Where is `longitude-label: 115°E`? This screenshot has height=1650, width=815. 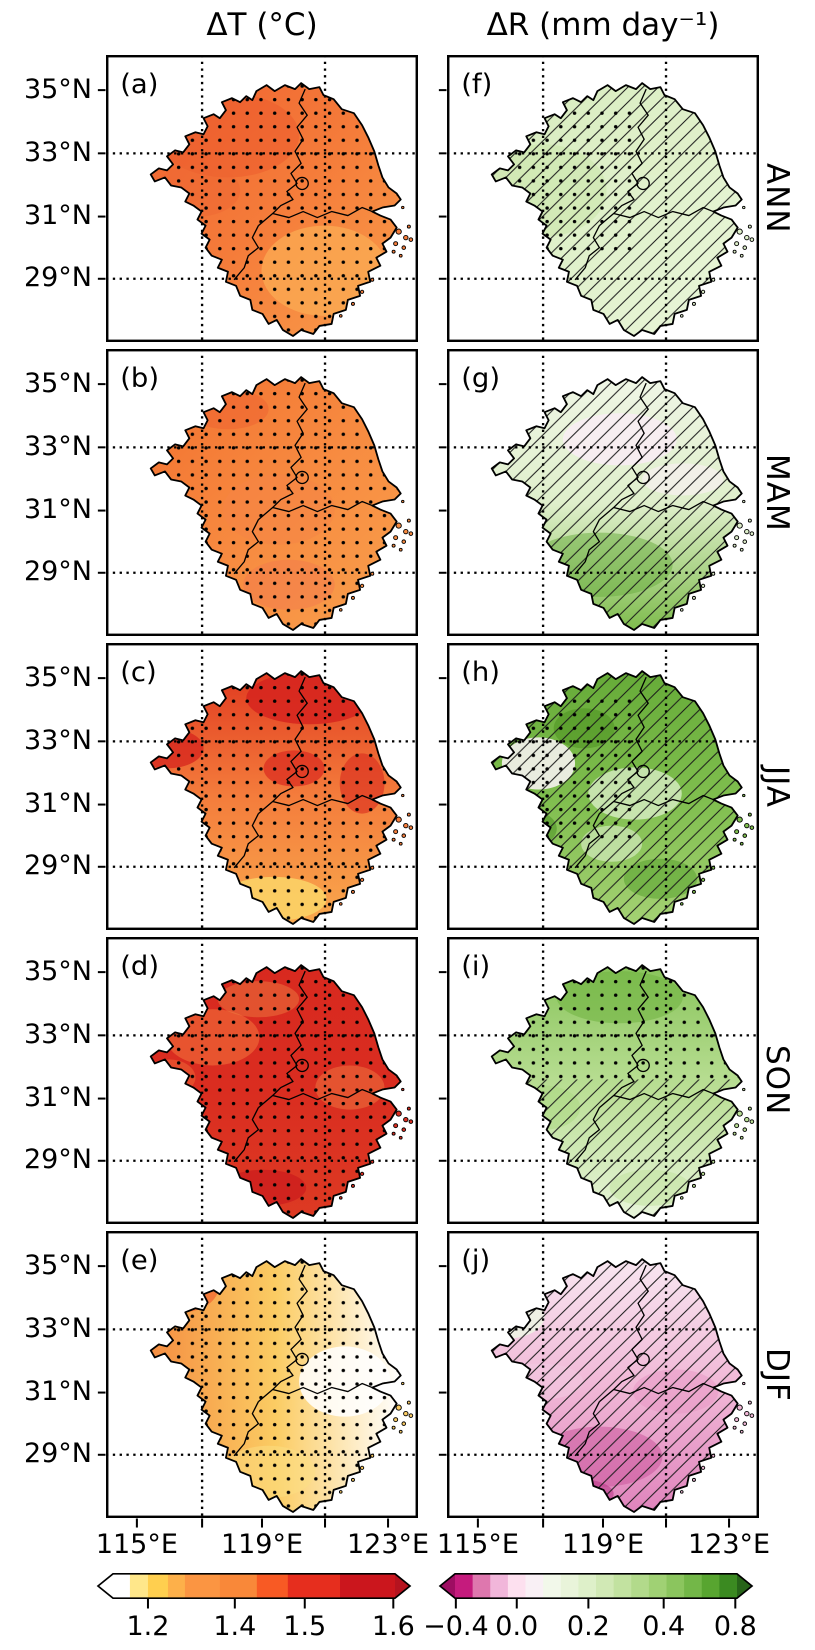
longitude-label: 115°E is located at coordinates (477, 1544).